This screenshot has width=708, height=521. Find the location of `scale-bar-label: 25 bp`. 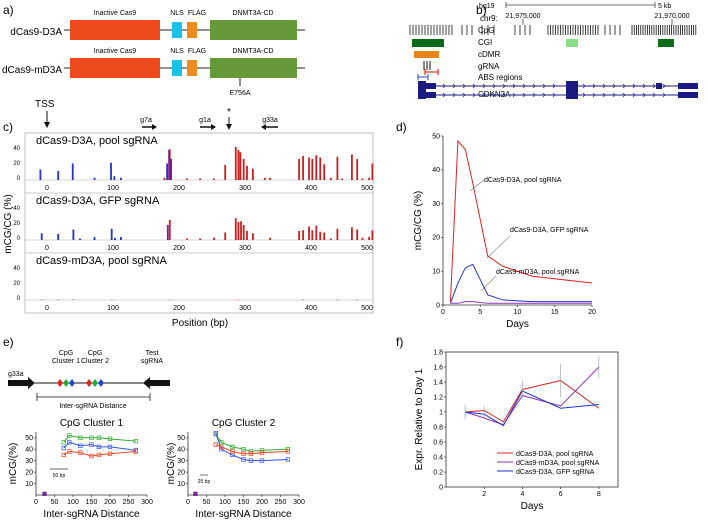

scale-bar-label: 25 bp is located at coordinates (204, 482).